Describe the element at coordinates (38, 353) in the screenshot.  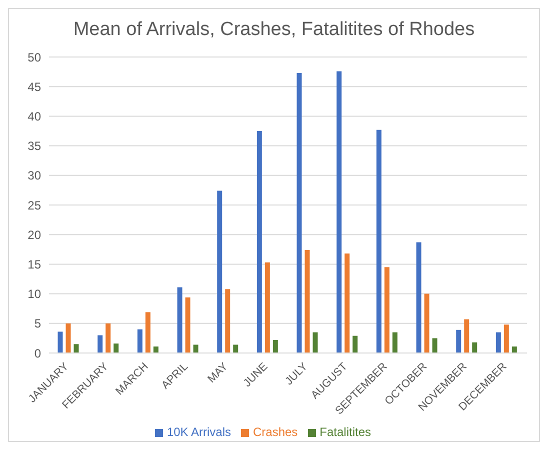
I see `y-tick-label: 0` at that location.